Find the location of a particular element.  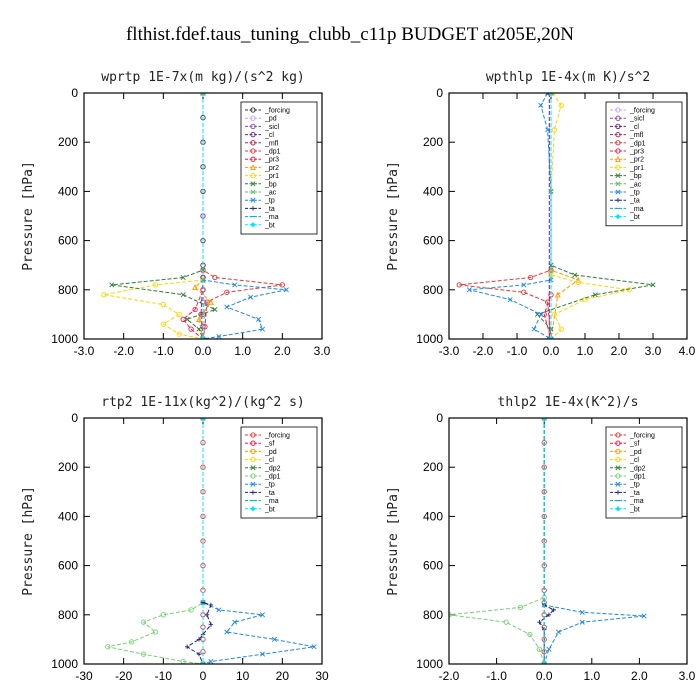

wprtp-legend-marker-pr3 is located at coordinates (253, 159).